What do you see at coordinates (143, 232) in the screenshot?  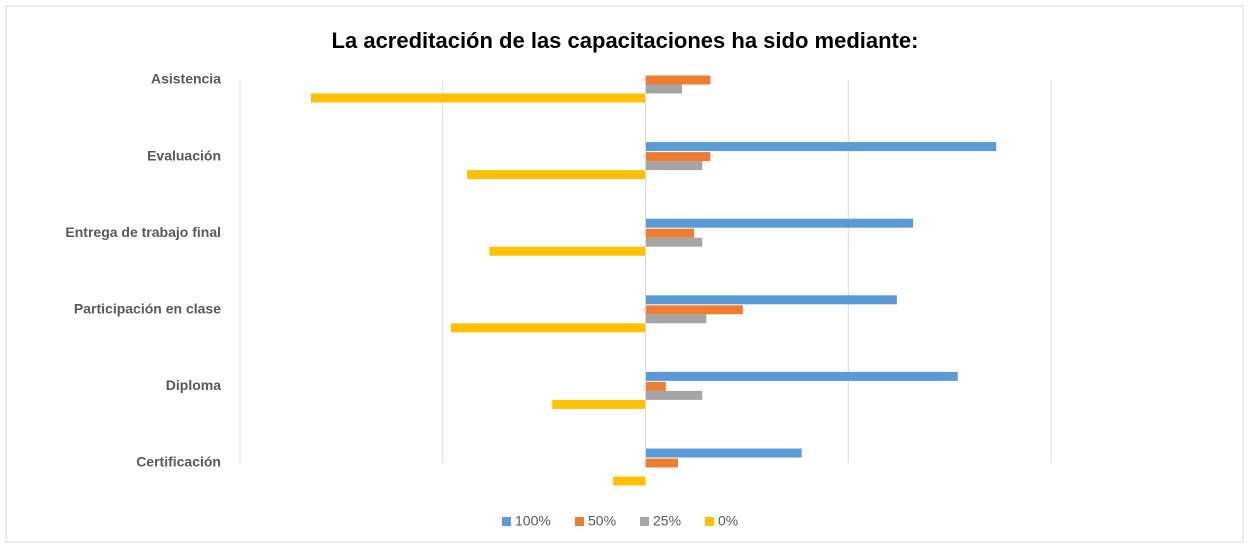 I see `y-tick-label: Entrega de trabajo final` at bounding box center [143, 232].